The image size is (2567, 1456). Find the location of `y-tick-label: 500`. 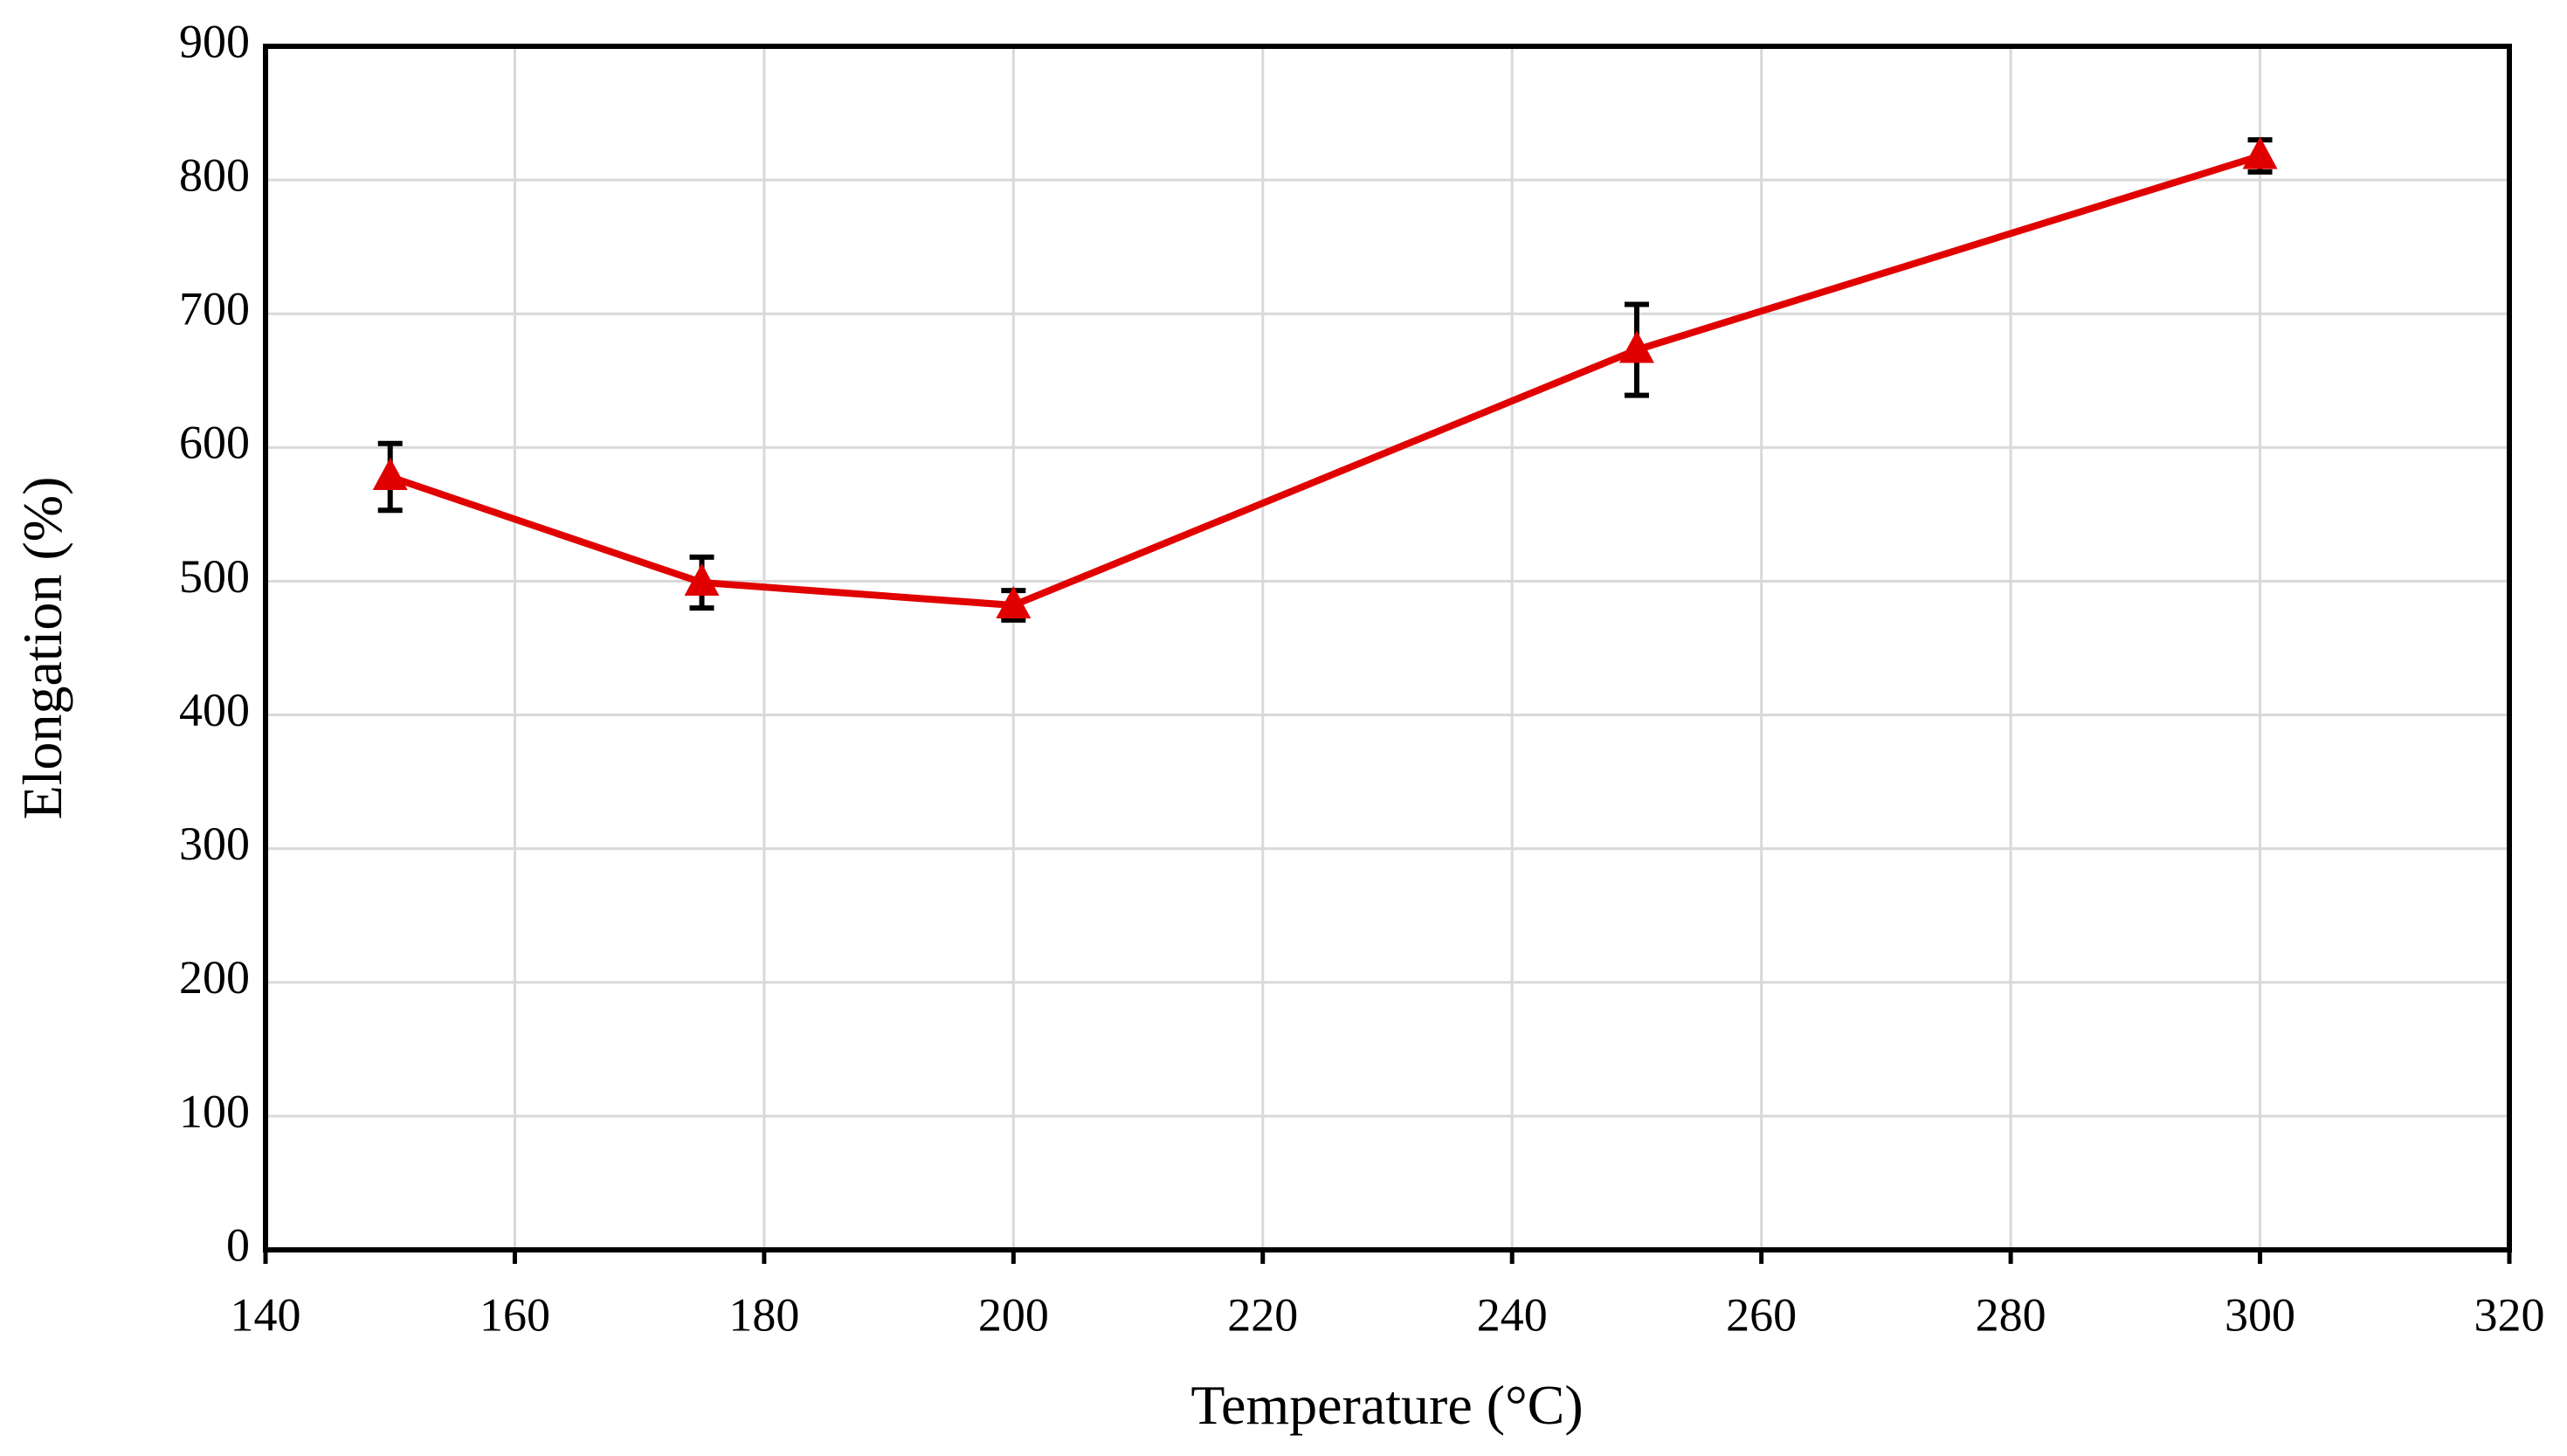

y-tick-label: 500 is located at coordinates (214, 576).